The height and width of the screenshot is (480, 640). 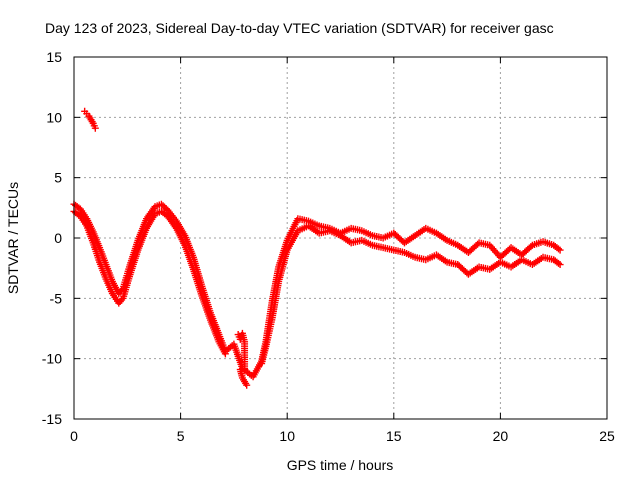 What do you see at coordinates (607, 436) in the screenshot?
I see `x-tick-label: 25` at bounding box center [607, 436].